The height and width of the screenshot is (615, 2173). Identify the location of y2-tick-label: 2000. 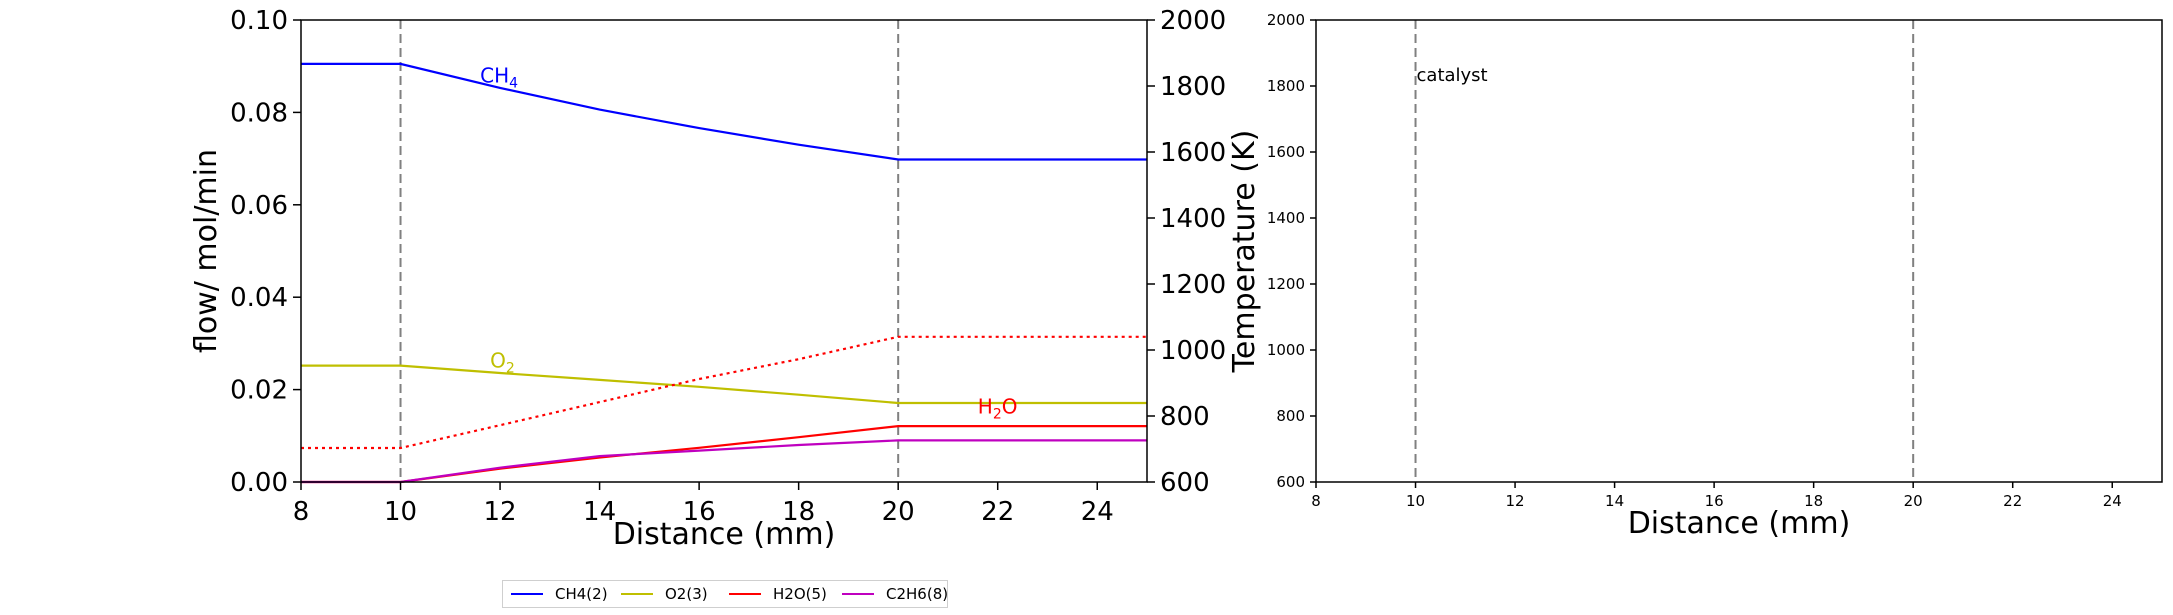
(1193, 21).